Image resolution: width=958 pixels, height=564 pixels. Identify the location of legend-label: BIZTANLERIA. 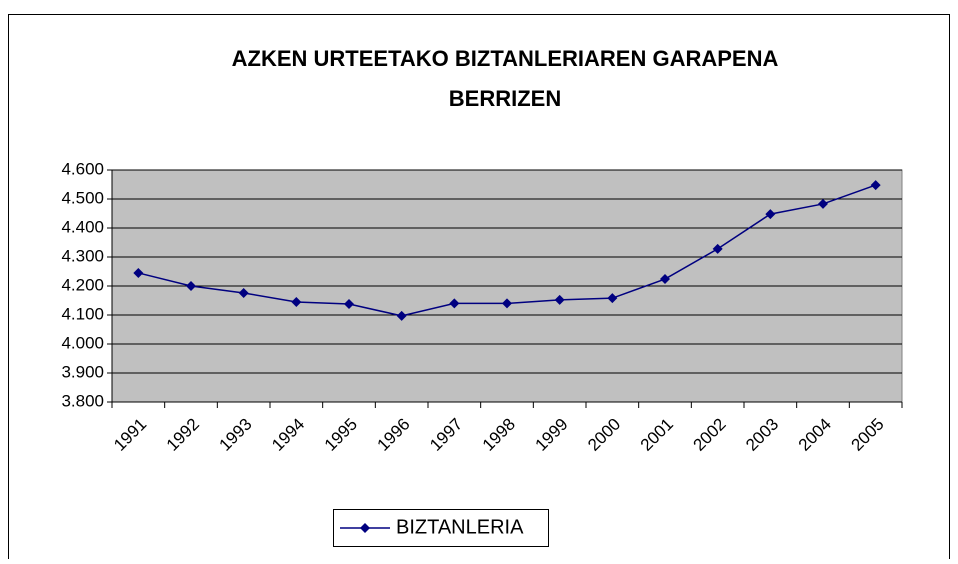
(460, 527).